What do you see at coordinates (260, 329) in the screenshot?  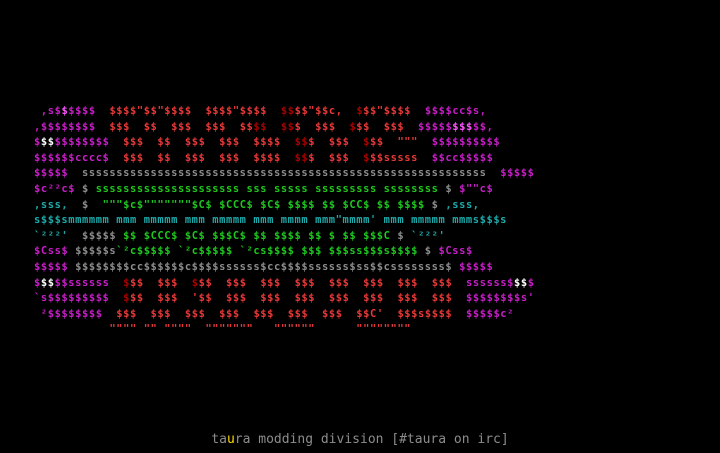 I see `art-segment: """" "" """" """"""" """""" """"""""` at bounding box center [260, 329].